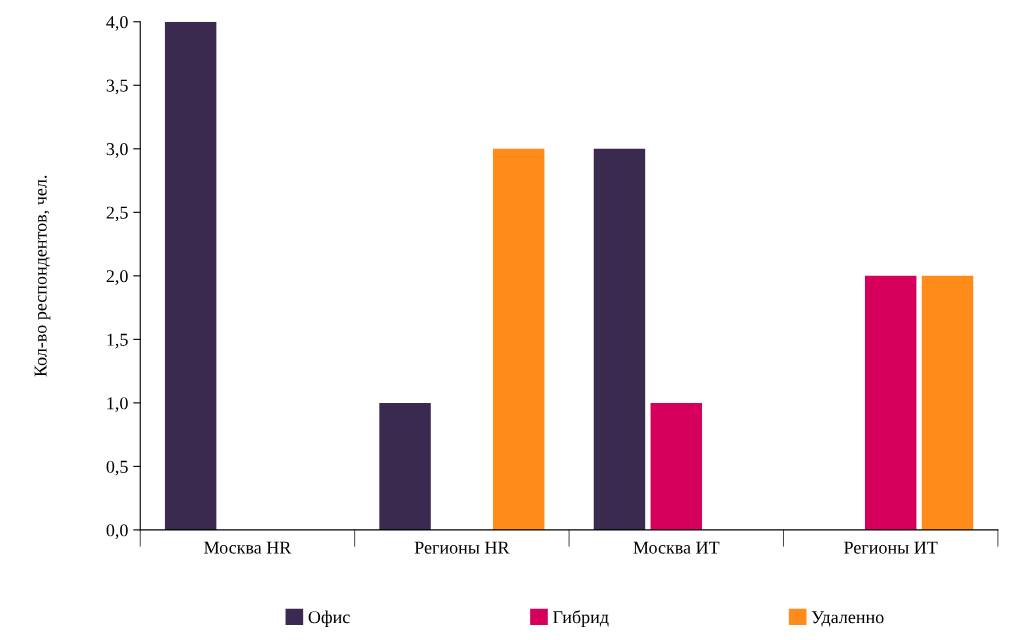 The width and height of the screenshot is (1009, 640). What do you see at coordinates (117, 404) in the screenshot?
I see `y-tick-label: 1,0` at bounding box center [117, 404].